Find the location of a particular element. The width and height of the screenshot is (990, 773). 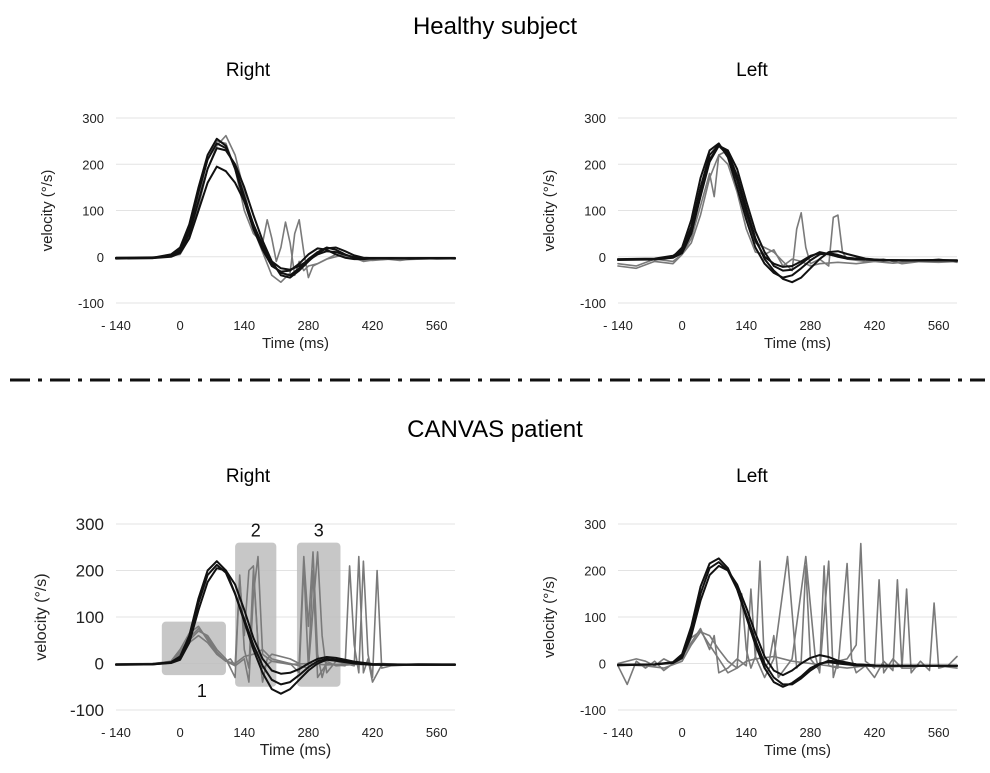

section-title-healthy: Healthy subject is located at coordinates (495, 26).